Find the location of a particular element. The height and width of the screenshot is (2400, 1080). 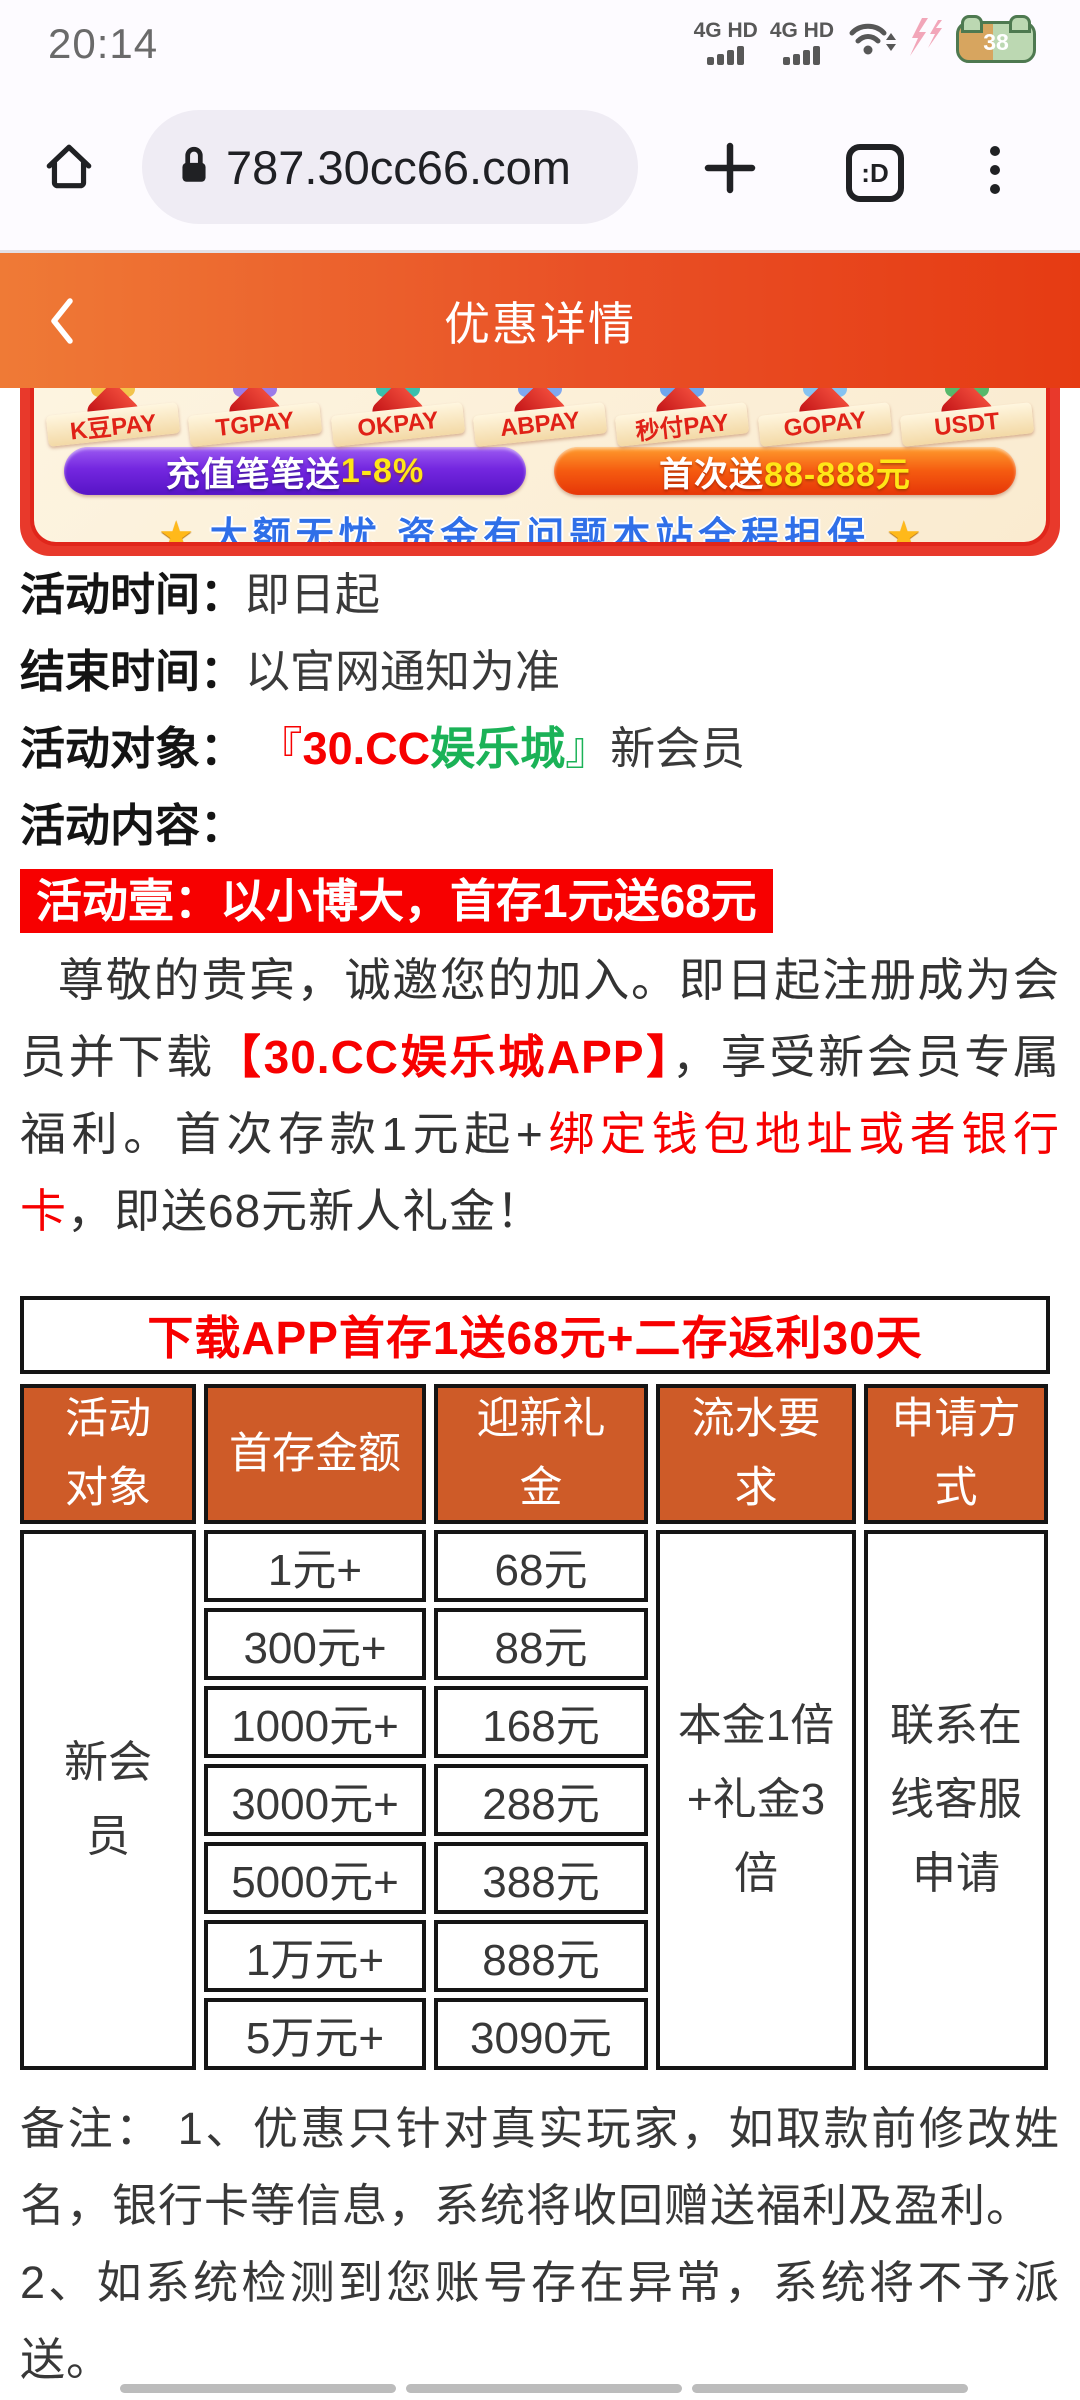

toolbar-divider is located at coordinates (540, 251).